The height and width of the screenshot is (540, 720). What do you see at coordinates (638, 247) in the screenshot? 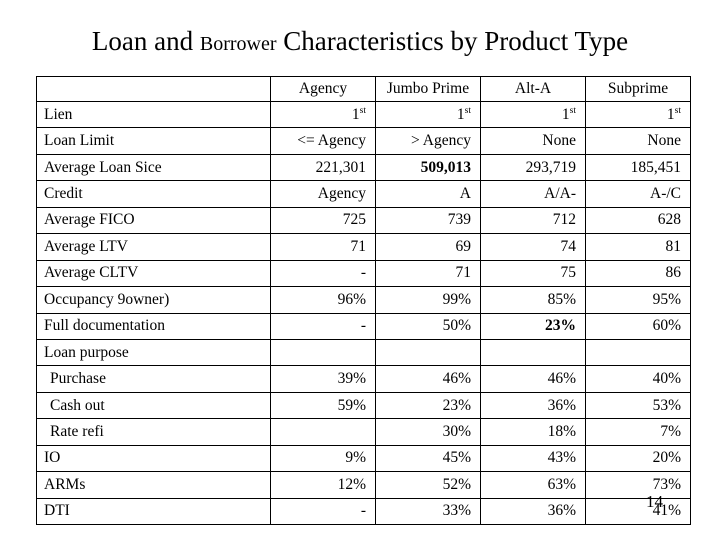
I see `table-cell: 81` at bounding box center [638, 247].